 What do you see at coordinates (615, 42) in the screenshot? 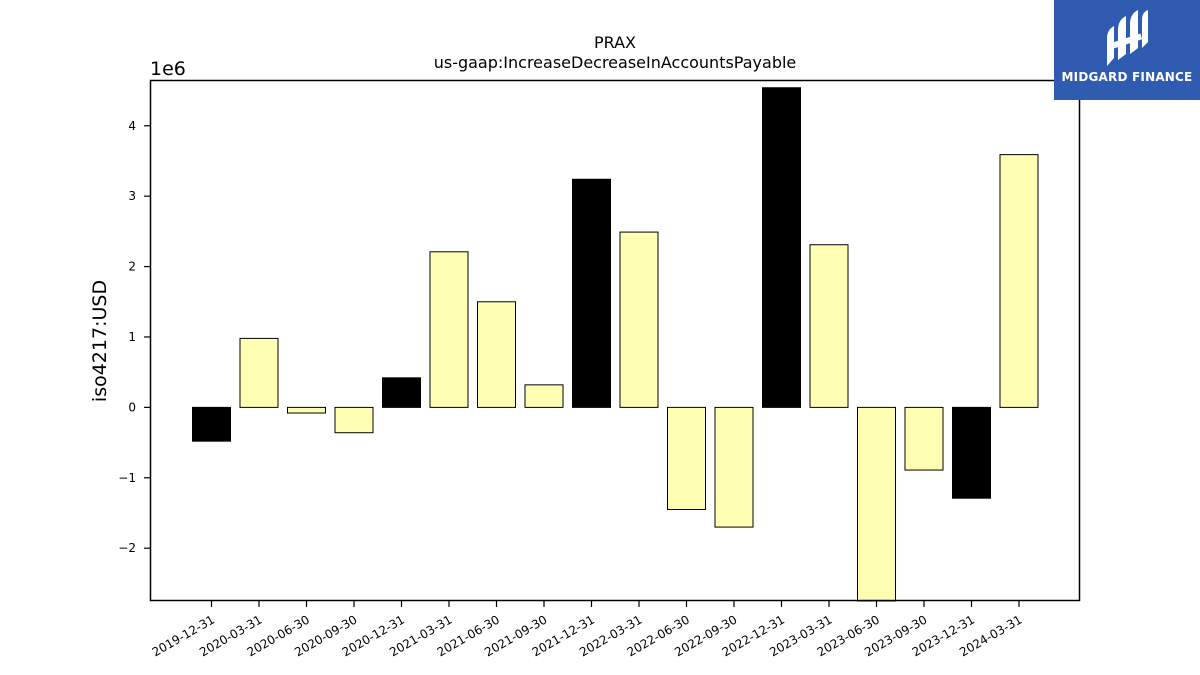
I see `chart-title: PRAX` at bounding box center [615, 42].